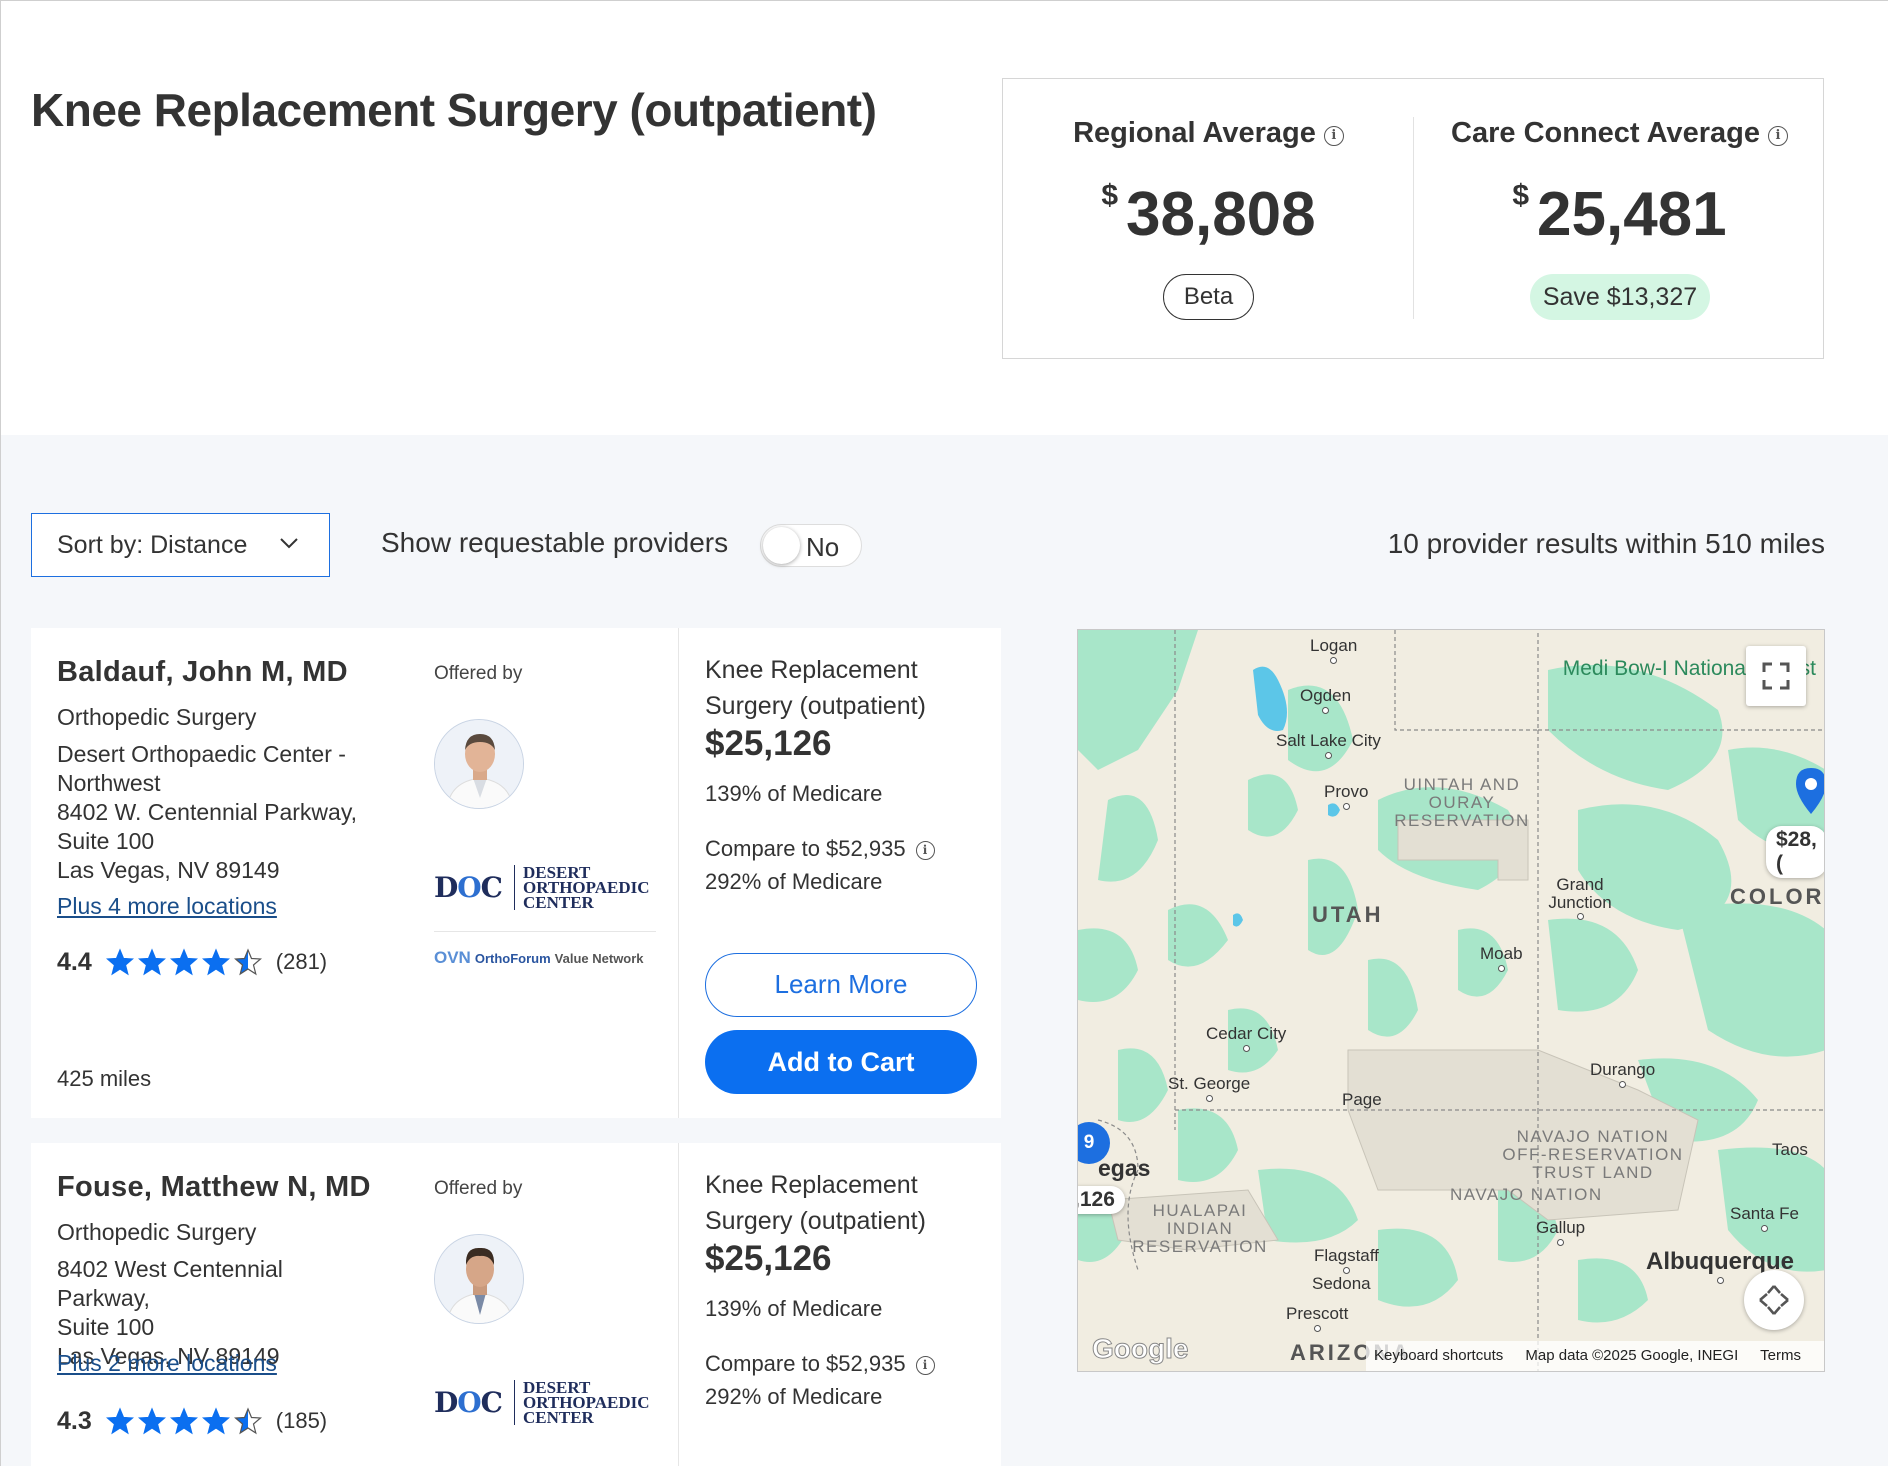 The image size is (1888, 1466). I want to click on region-label: HUALAPAI INDIAN RESERVATION, so click(1200, 1228).